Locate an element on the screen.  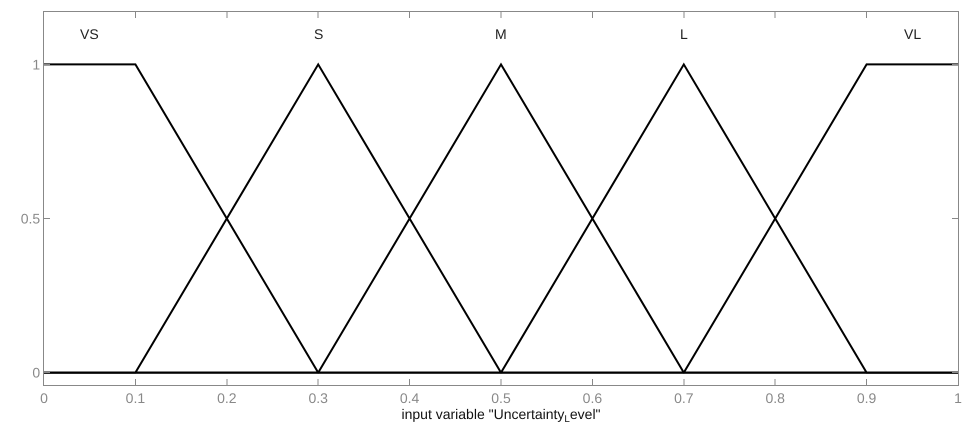
y-tick-label: 0 is located at coordinates (36, 372).